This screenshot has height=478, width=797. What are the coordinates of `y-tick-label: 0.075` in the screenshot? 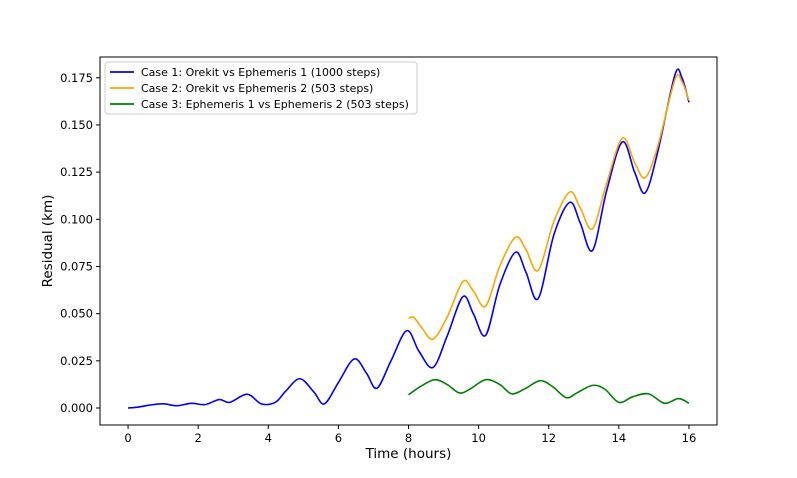 It's located at (76, 266).